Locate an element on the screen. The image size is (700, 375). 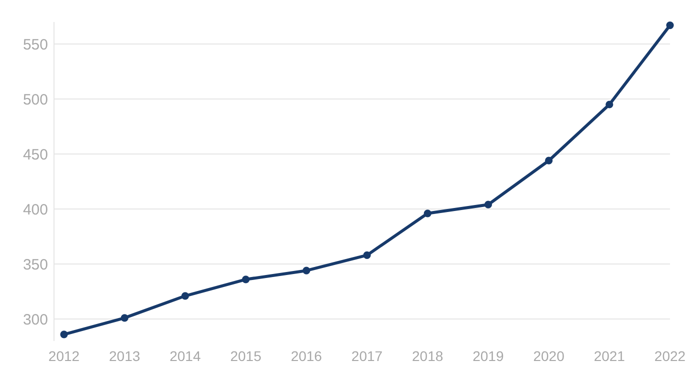
x-tick-label: 2015 is located at coordinates (246, 356).